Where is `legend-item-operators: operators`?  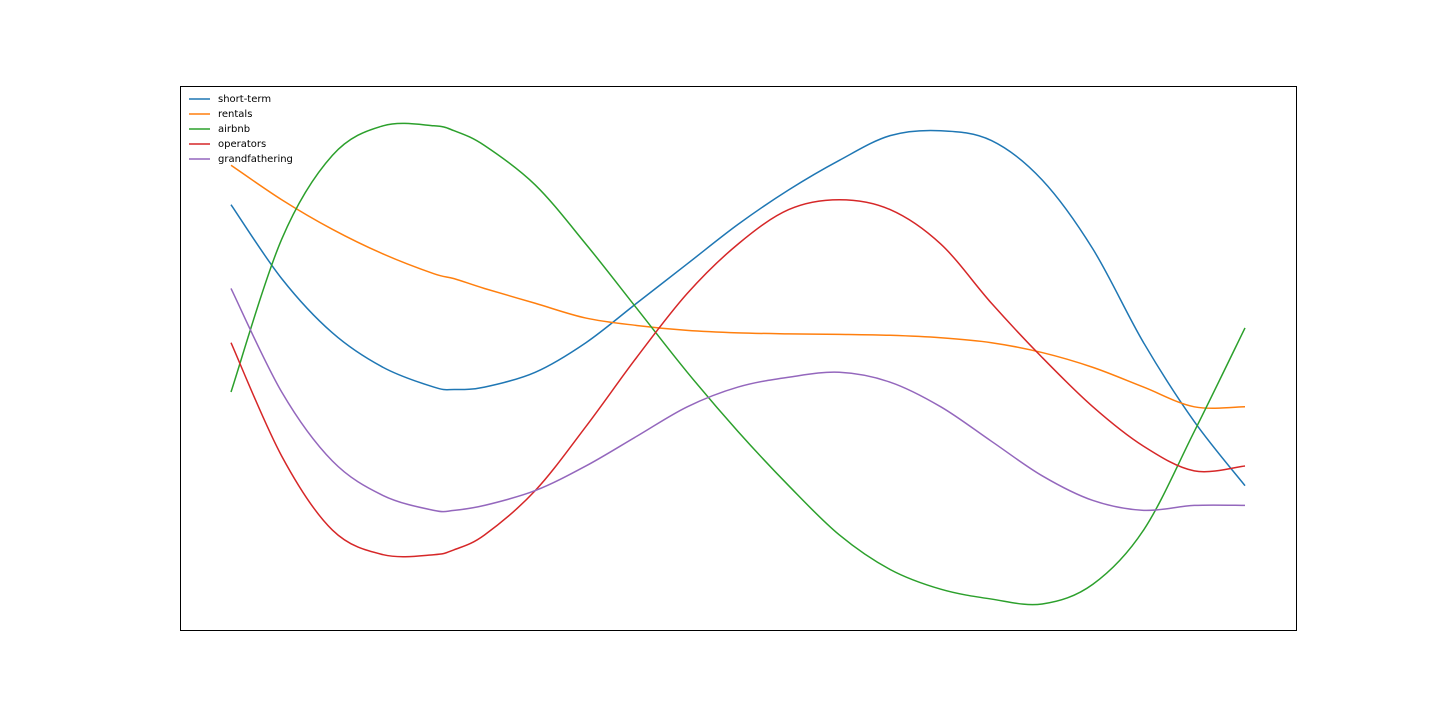
legend-item-operators: operators is located at coordinates (227, 144).